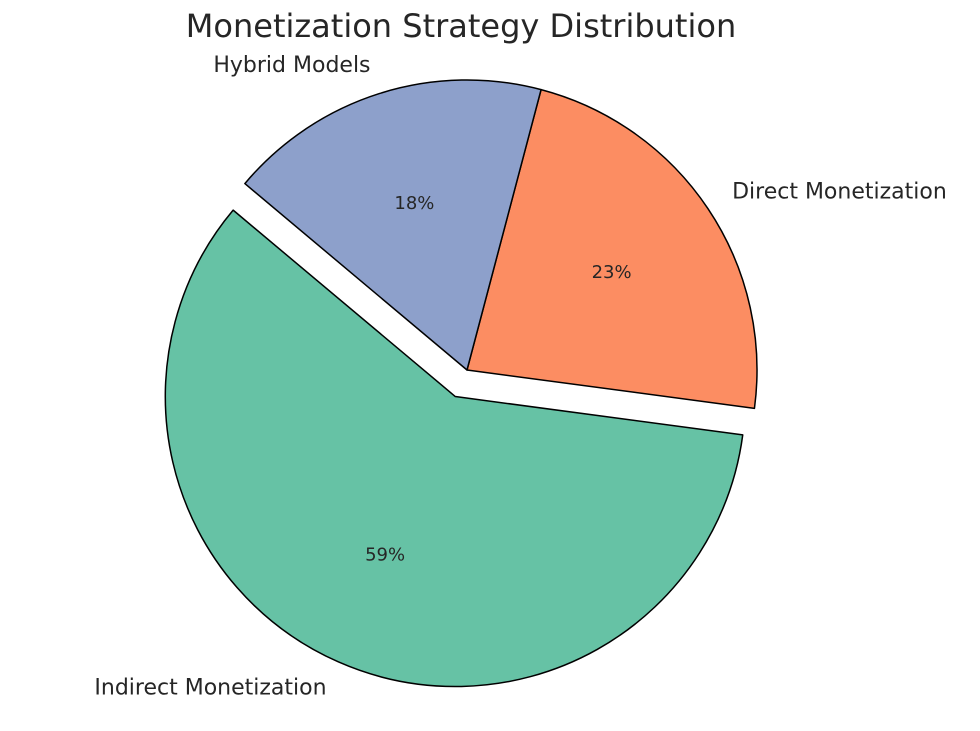 This screenshot has height=731, width=980. I want to click on slice-label: Hybrid Models, so click(291, 65).